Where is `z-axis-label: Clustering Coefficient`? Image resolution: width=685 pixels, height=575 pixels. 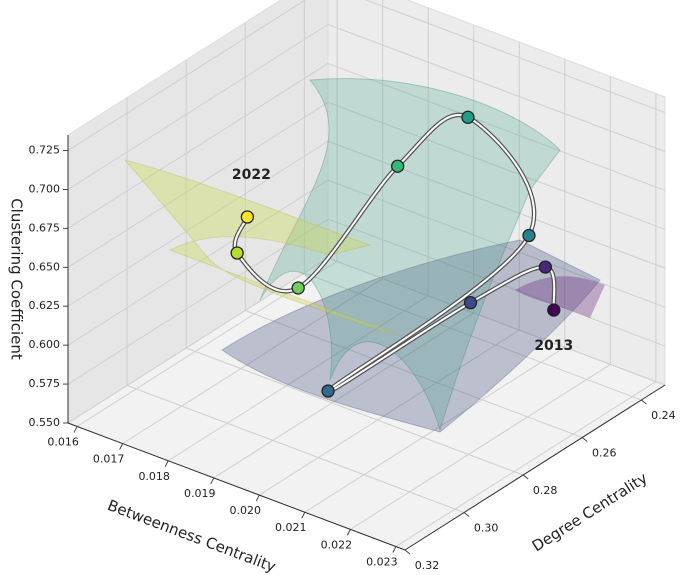
z-axis-label: Clustering Coefficient is located at coordinates (17, 279).